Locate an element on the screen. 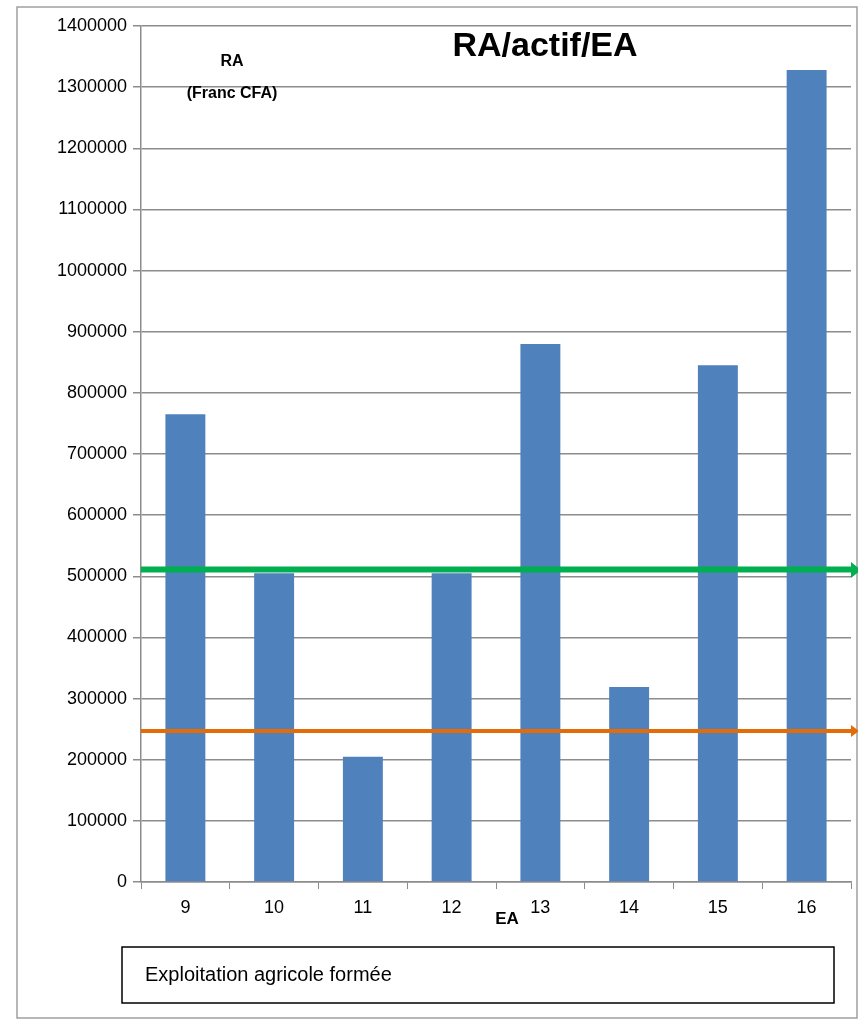 This screenshot has width=858, height=1019. y-tick-label: 500000 is located at coordinates (96, 575).